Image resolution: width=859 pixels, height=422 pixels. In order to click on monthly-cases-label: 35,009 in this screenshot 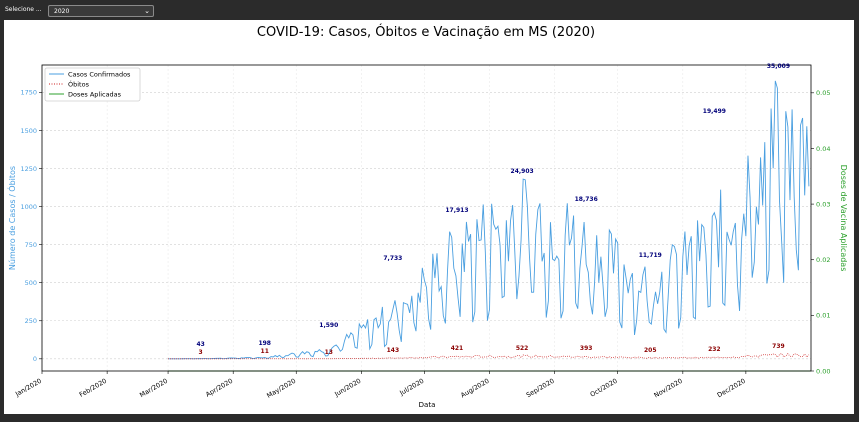, I will do `click(778, 66)`.